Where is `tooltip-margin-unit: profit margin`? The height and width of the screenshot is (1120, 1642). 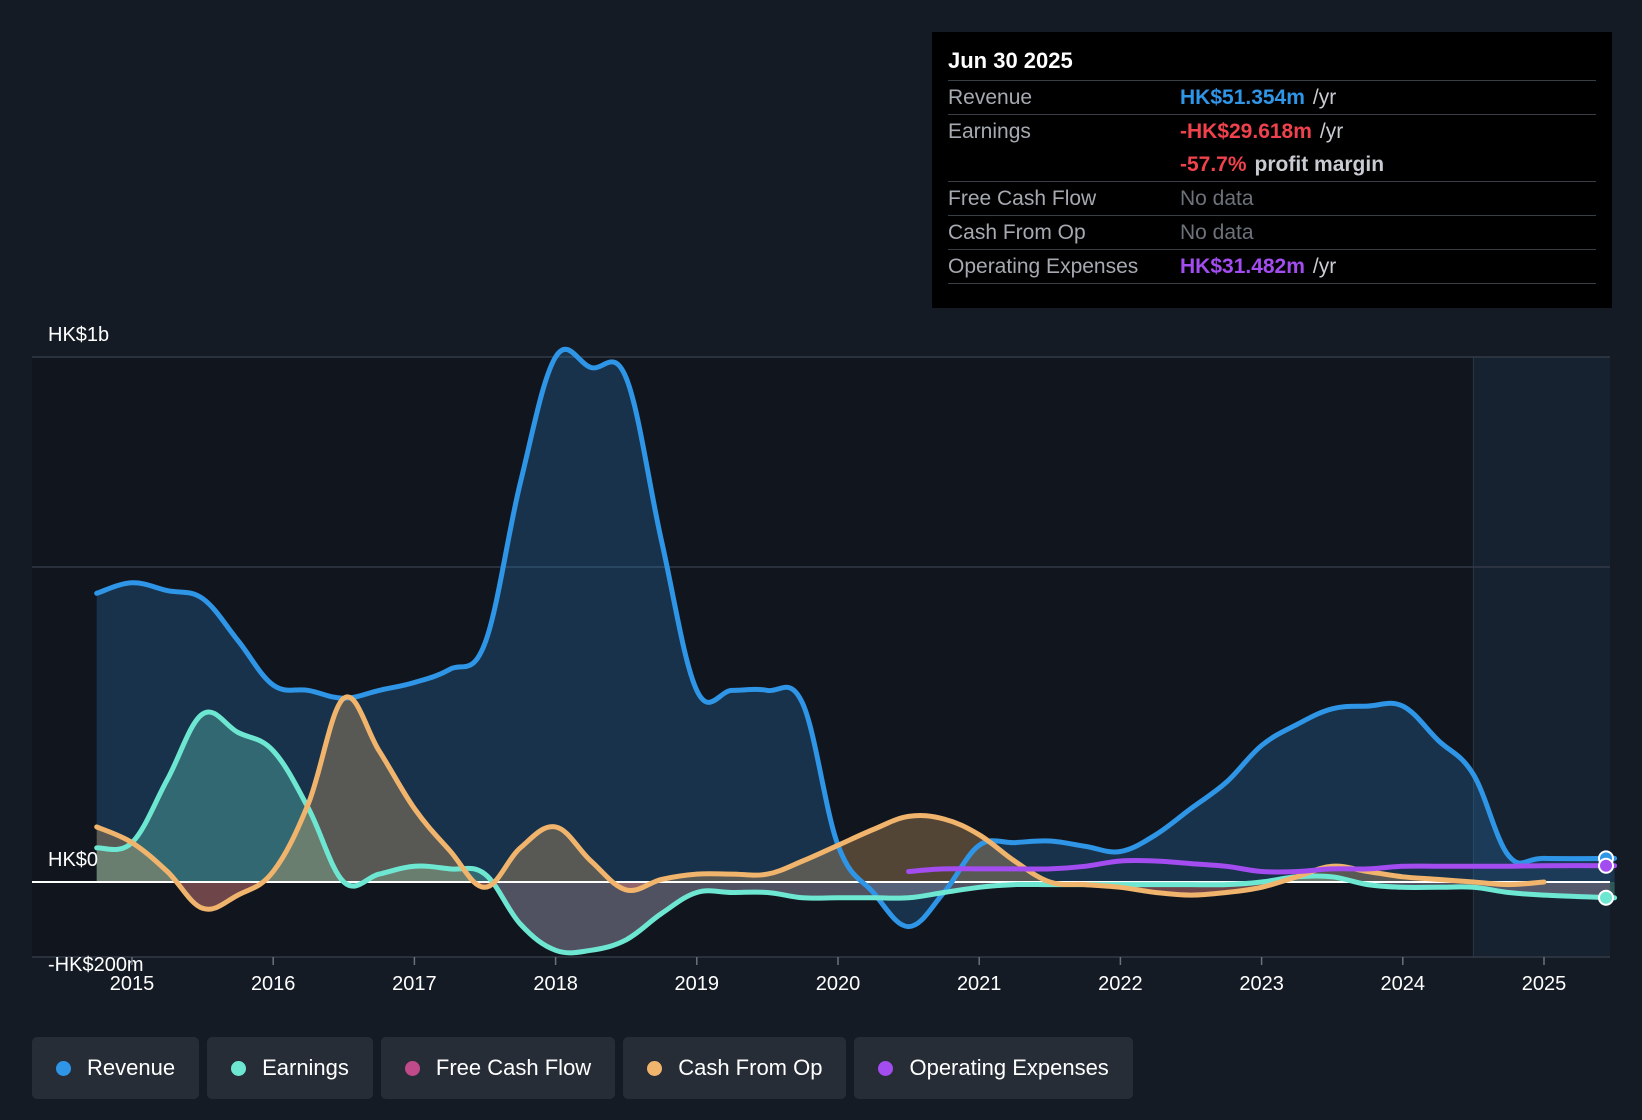 tooltip-margin-unit: profit margin is located at coordinates (1319, 164).